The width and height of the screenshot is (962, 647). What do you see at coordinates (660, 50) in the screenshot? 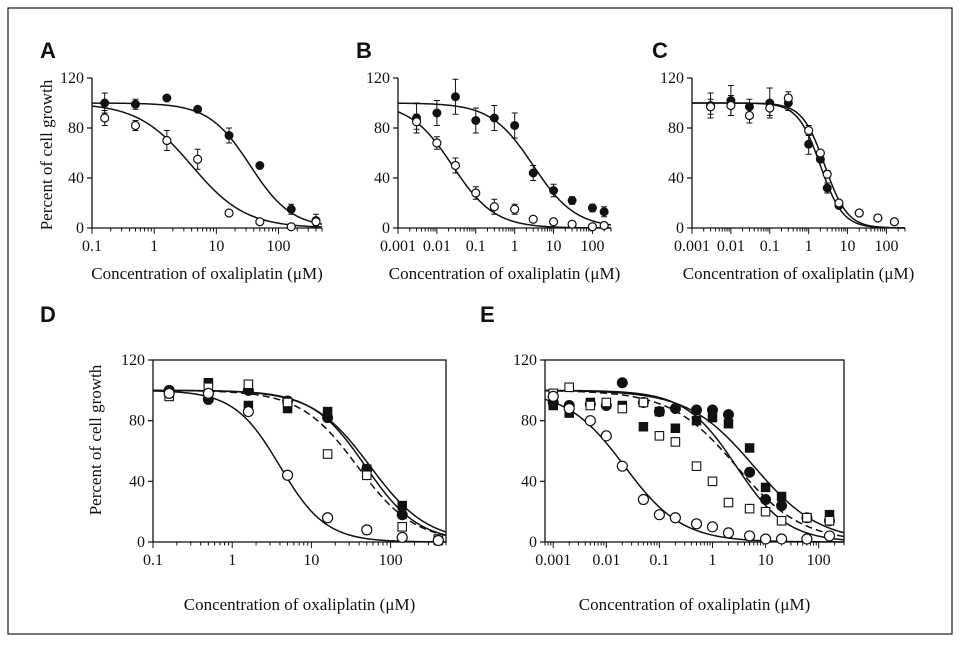
I see `panel-letter: C` at bounding box center [660, 50].